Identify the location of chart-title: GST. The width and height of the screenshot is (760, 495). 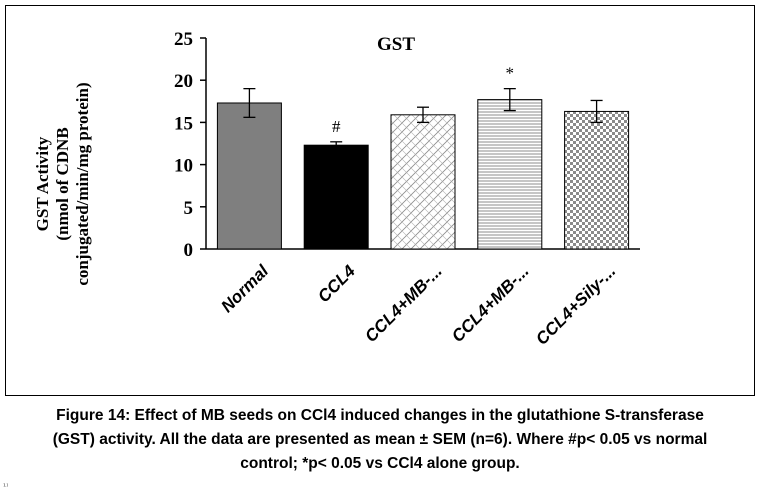
(396, 44).